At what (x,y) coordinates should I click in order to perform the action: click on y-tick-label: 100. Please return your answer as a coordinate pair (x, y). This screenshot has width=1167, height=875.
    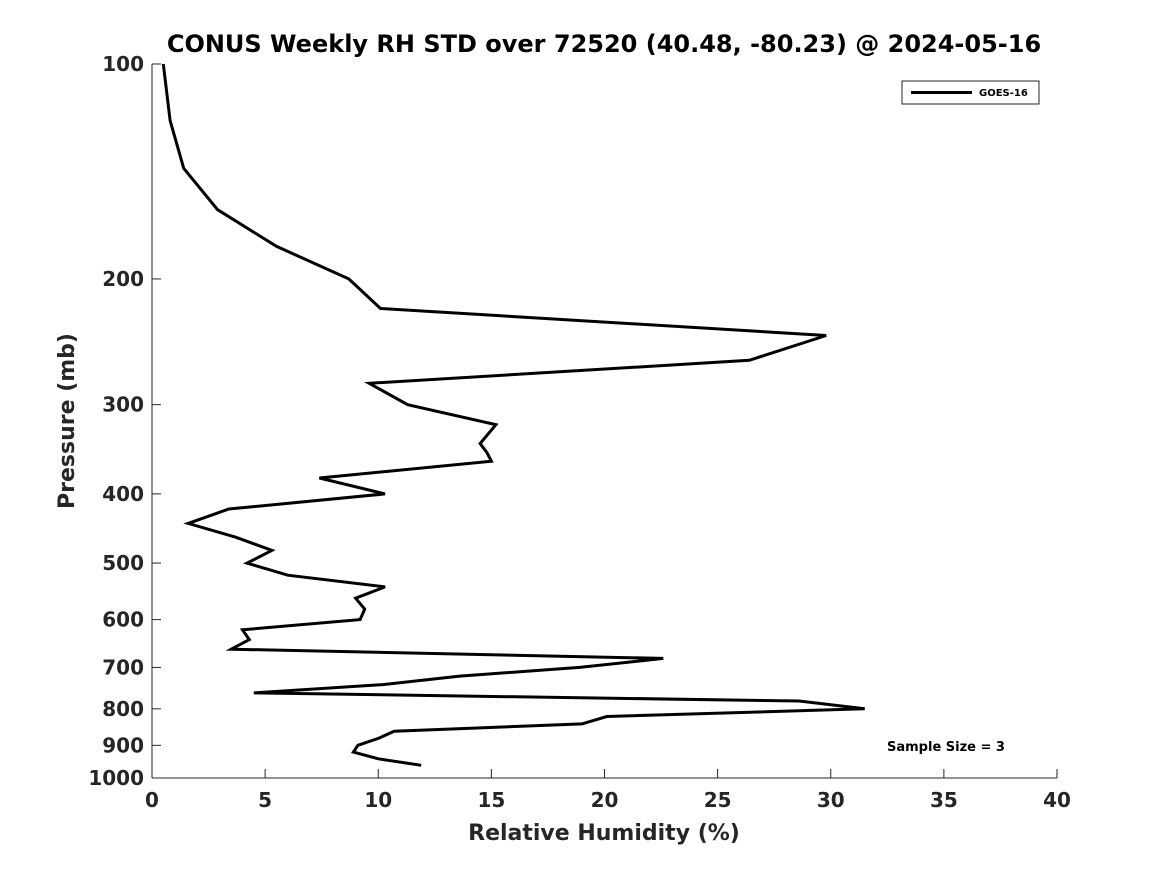
    Looking at the image, I should click on (123, 64).